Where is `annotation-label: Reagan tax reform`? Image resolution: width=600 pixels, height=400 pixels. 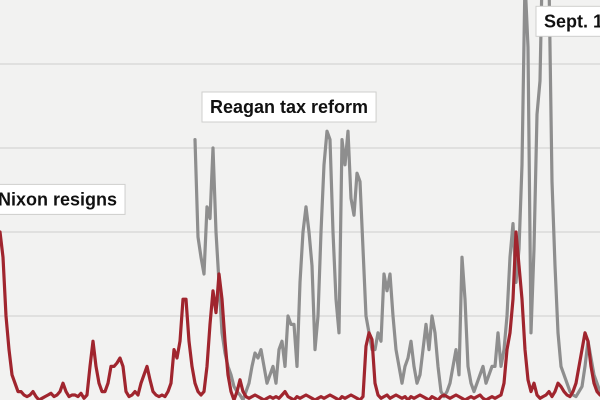 annotation-label: Reagan tax reform is located at coordinates (289, 107).